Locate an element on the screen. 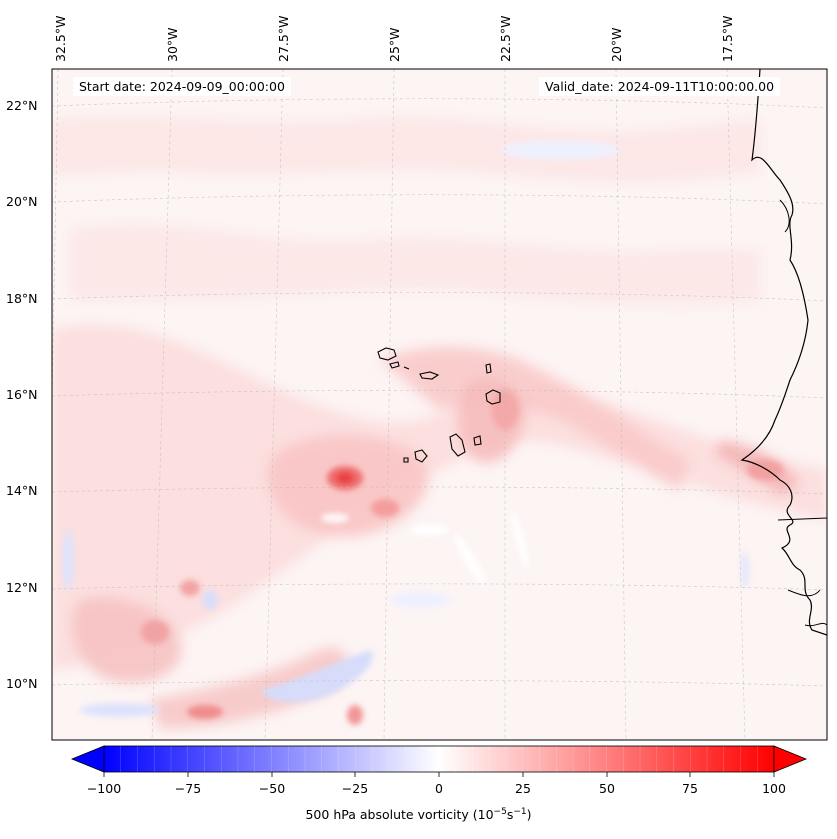 Image resolution: width=837 pixels, height=839 pixels. cb-tick-label: −25 is located at coordinates (355, 788).